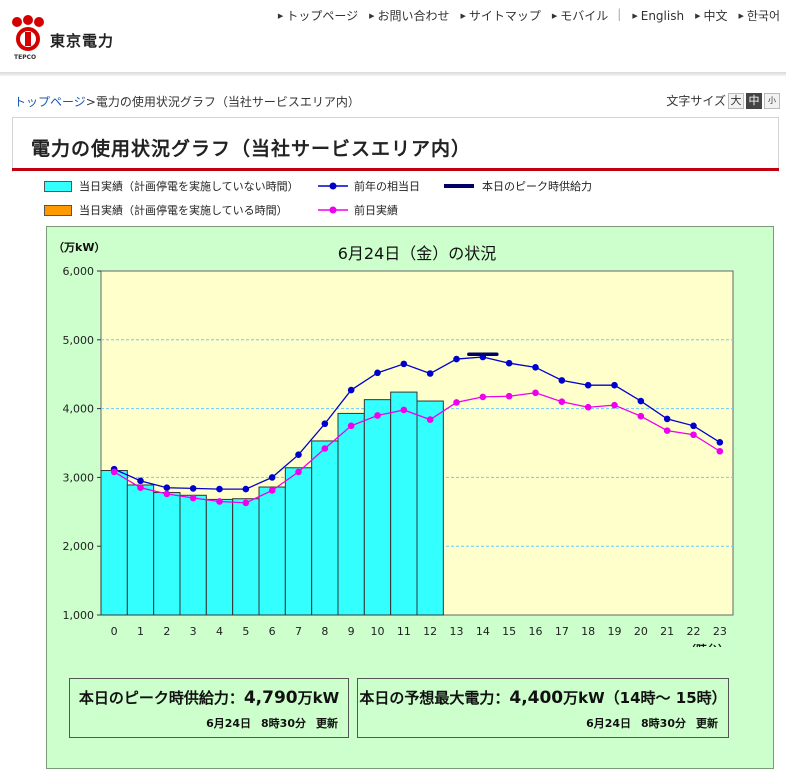 The width and height of the screenshot is (786, 783). I want to click on legend-item-actual-outage: 当日実績（計画停電を実施している時間）, so click(166, 210).